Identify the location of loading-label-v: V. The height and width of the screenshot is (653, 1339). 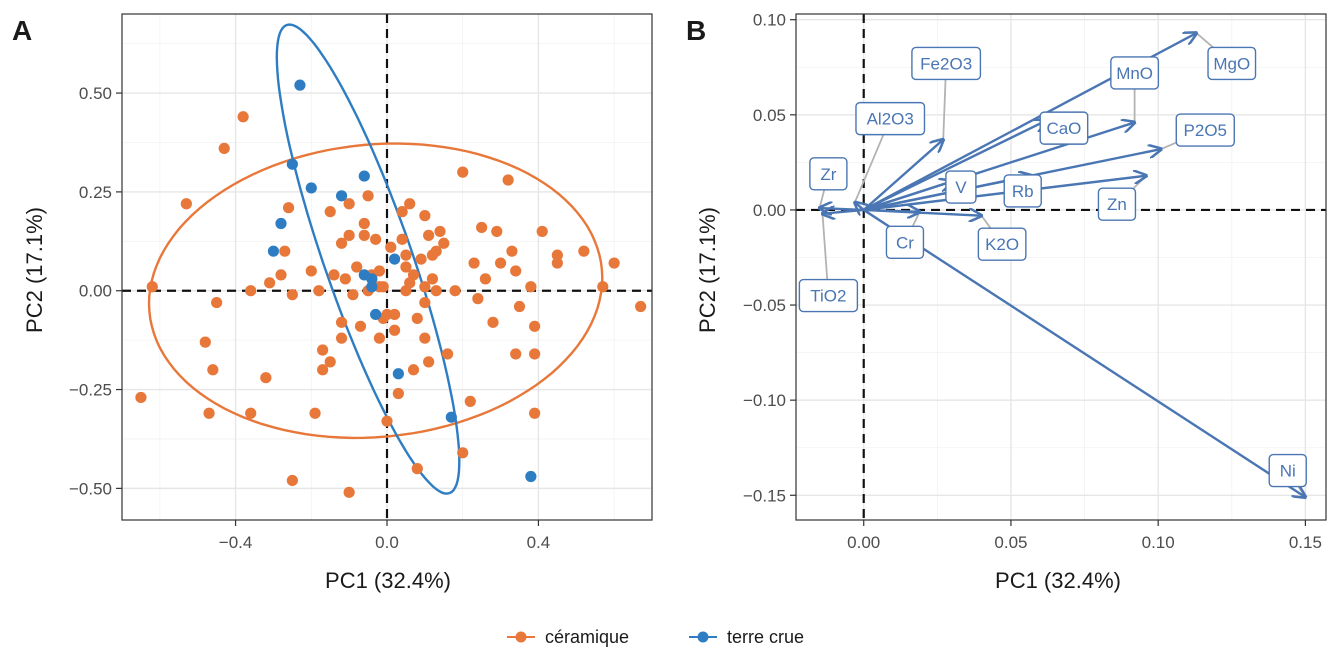
(961, 187).